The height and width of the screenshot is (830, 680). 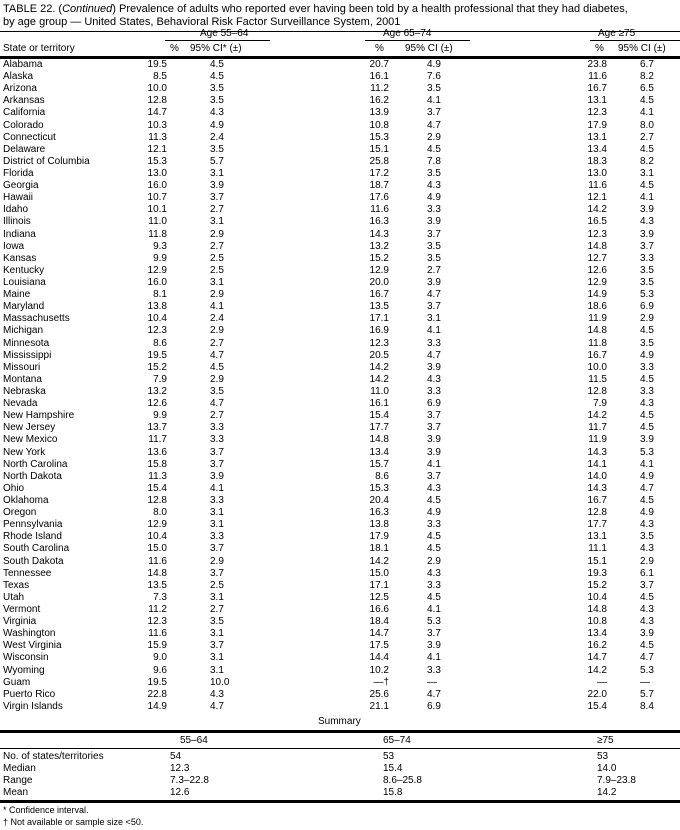 What do you see at coordinates (36, 319) in the screenshot?
I see `state-name: Massachusetts` at bounding box center [36, 319].